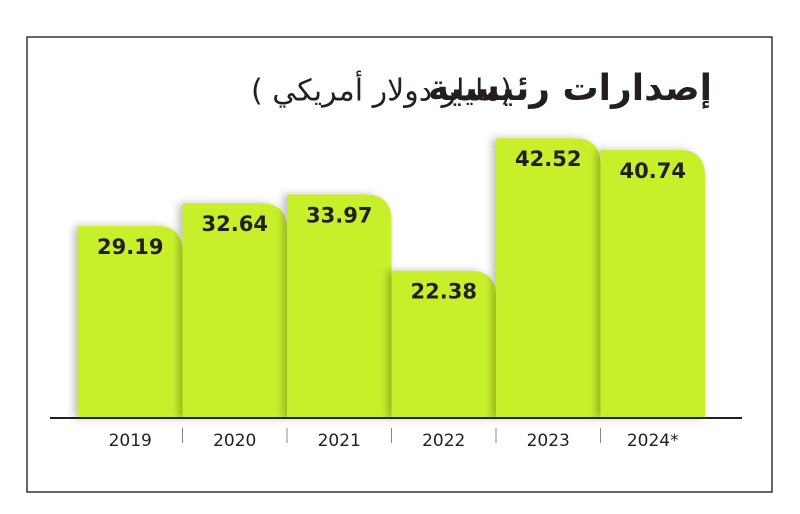 The width and height of the screenshot is (800, 514). Describe the element at coordinates (235, 224) in the screenshot. I see `value-label: 32.64` at that location.